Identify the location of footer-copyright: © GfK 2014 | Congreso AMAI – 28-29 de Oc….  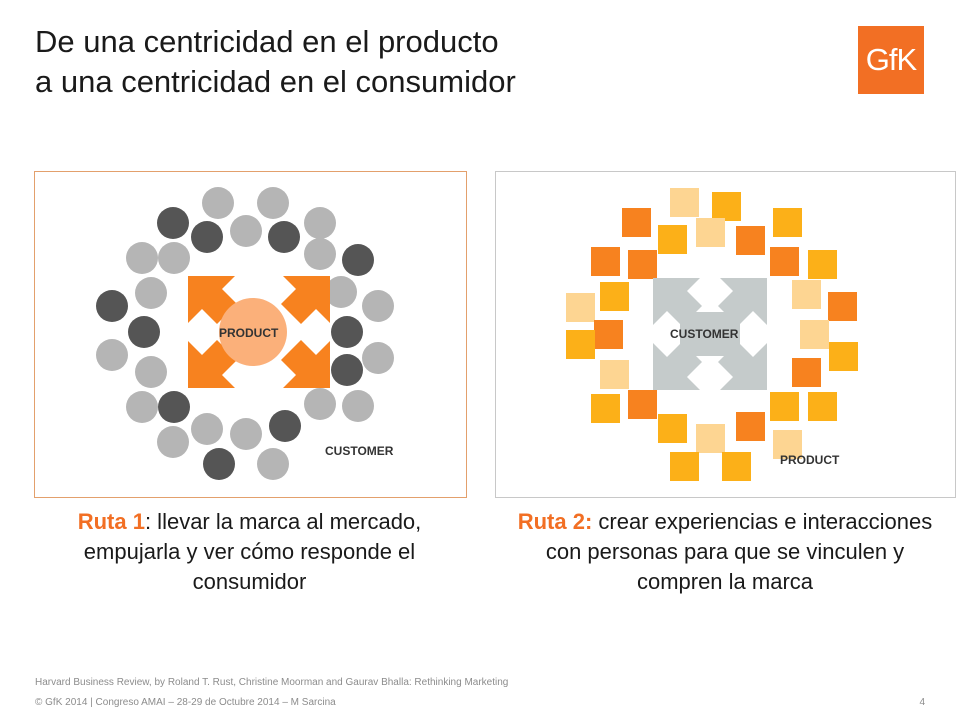
(185, 702).